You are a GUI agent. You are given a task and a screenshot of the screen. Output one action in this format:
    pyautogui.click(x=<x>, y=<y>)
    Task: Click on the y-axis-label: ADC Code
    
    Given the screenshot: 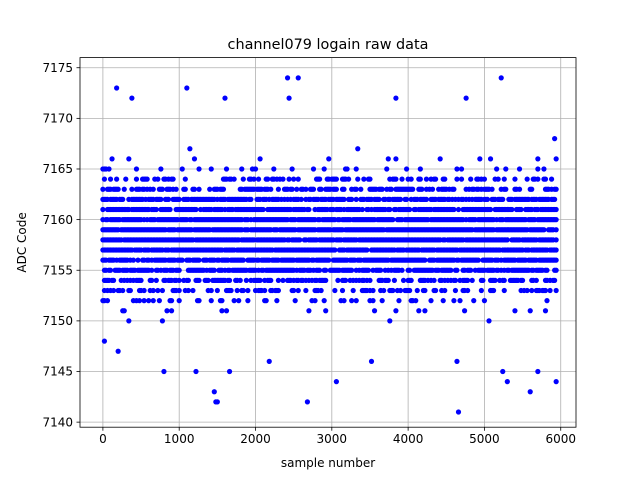 What is the action you would take?
    pyautogui.click(x=22, y=242)
    